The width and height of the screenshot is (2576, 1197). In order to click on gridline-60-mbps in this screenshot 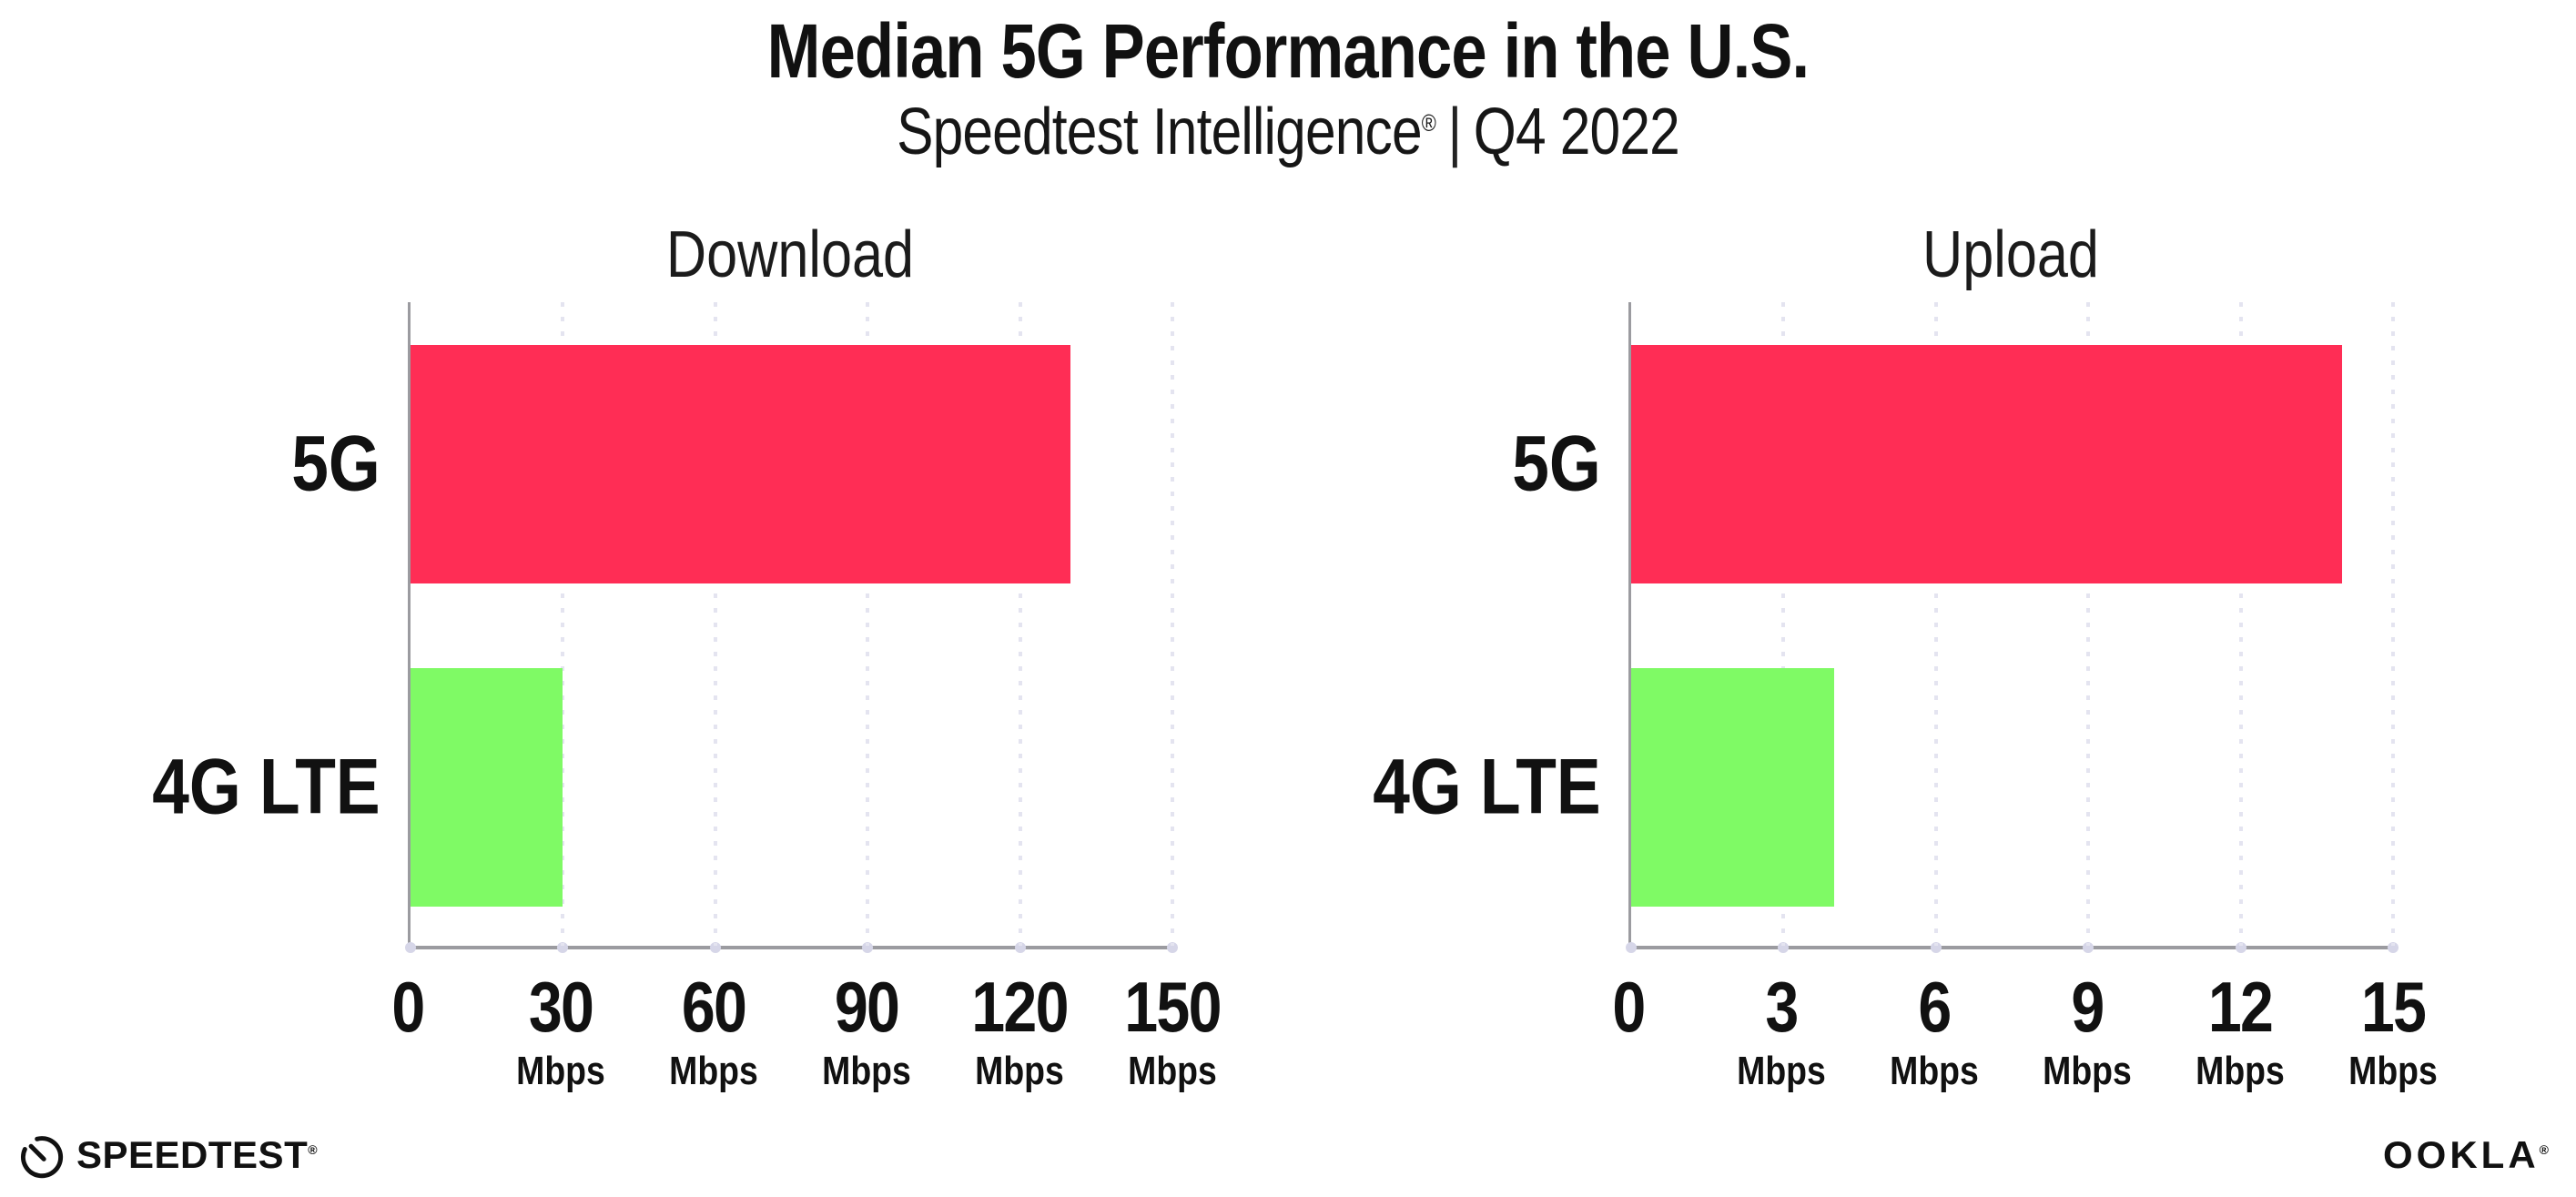, I will do `click(715, 623)`.